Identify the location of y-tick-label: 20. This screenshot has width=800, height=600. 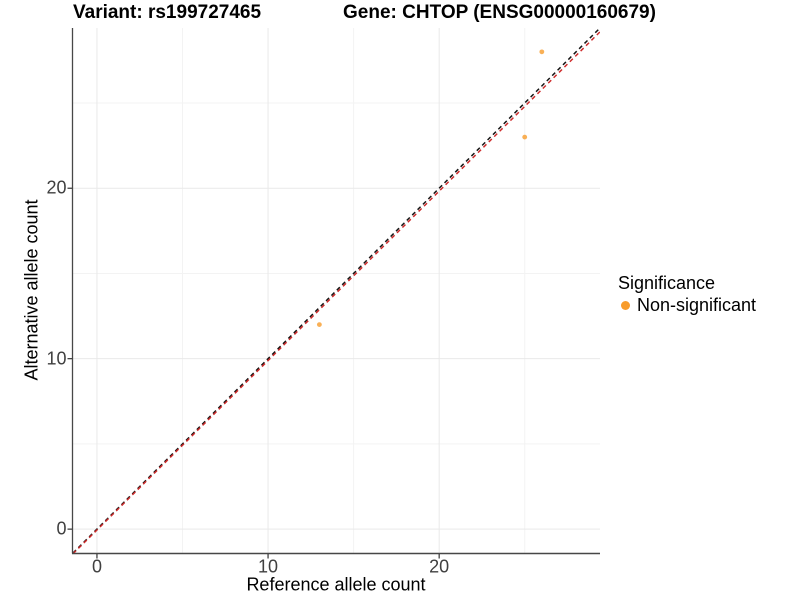
(56, 187).